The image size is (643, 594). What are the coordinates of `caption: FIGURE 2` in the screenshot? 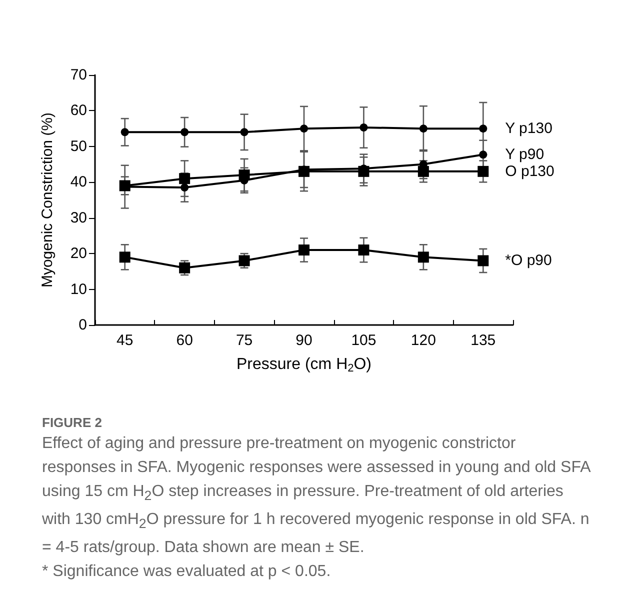 It's located at (72, 422).